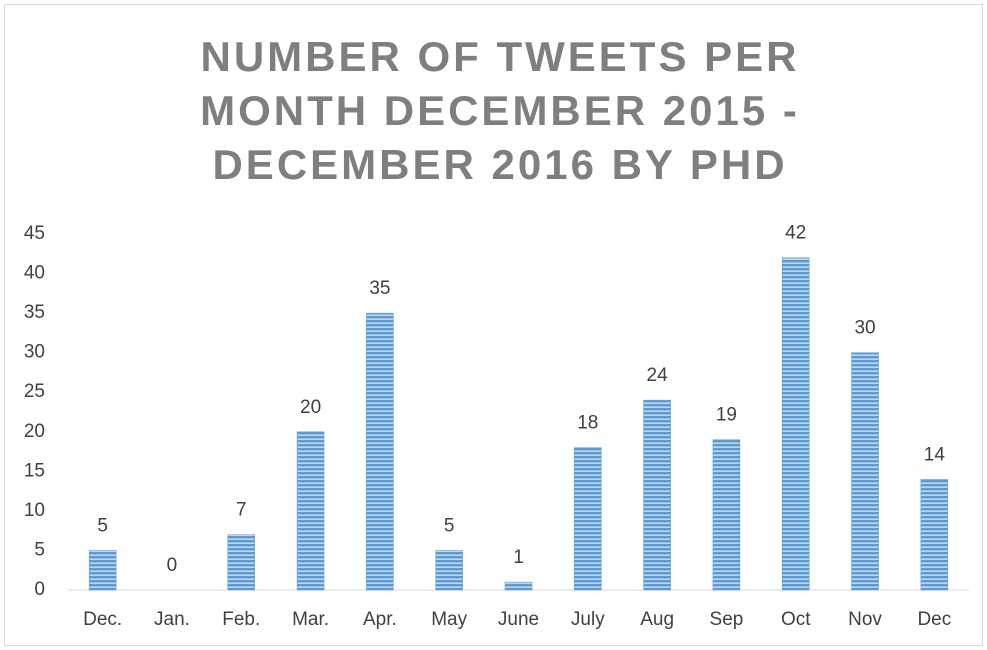  I want to click on y-tick-label: 10, so click(34, 510).